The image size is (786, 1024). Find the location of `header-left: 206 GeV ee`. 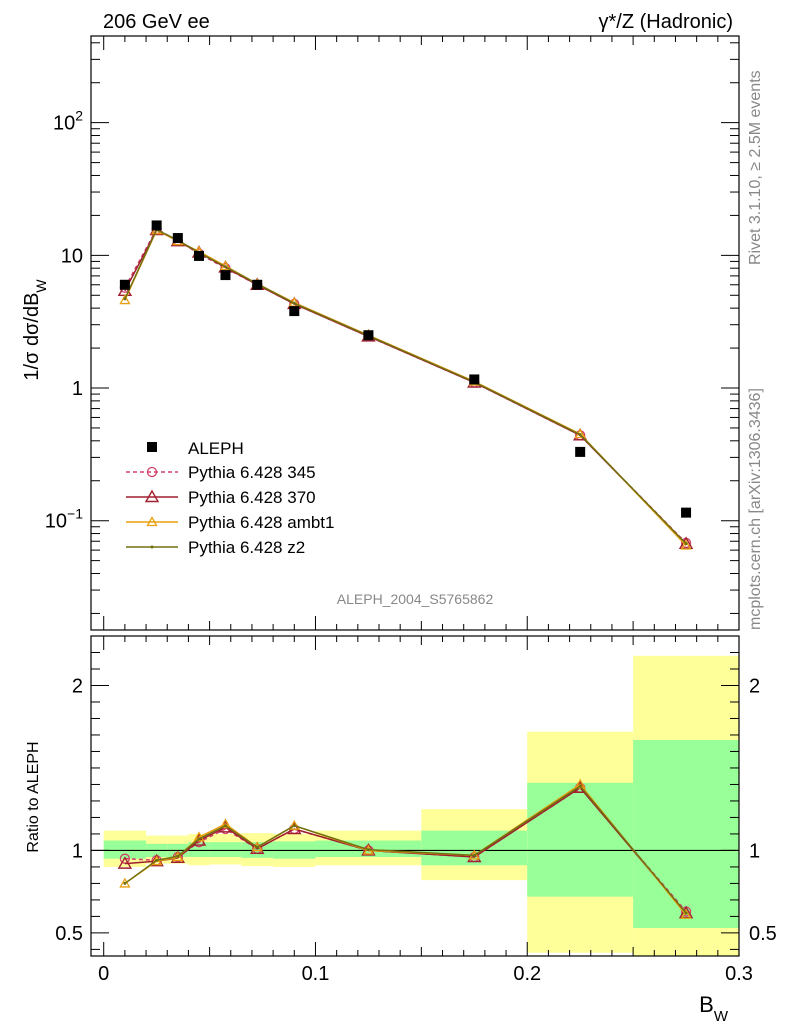

header-left: 206 GeV ee is located at coordinates (156, 22).